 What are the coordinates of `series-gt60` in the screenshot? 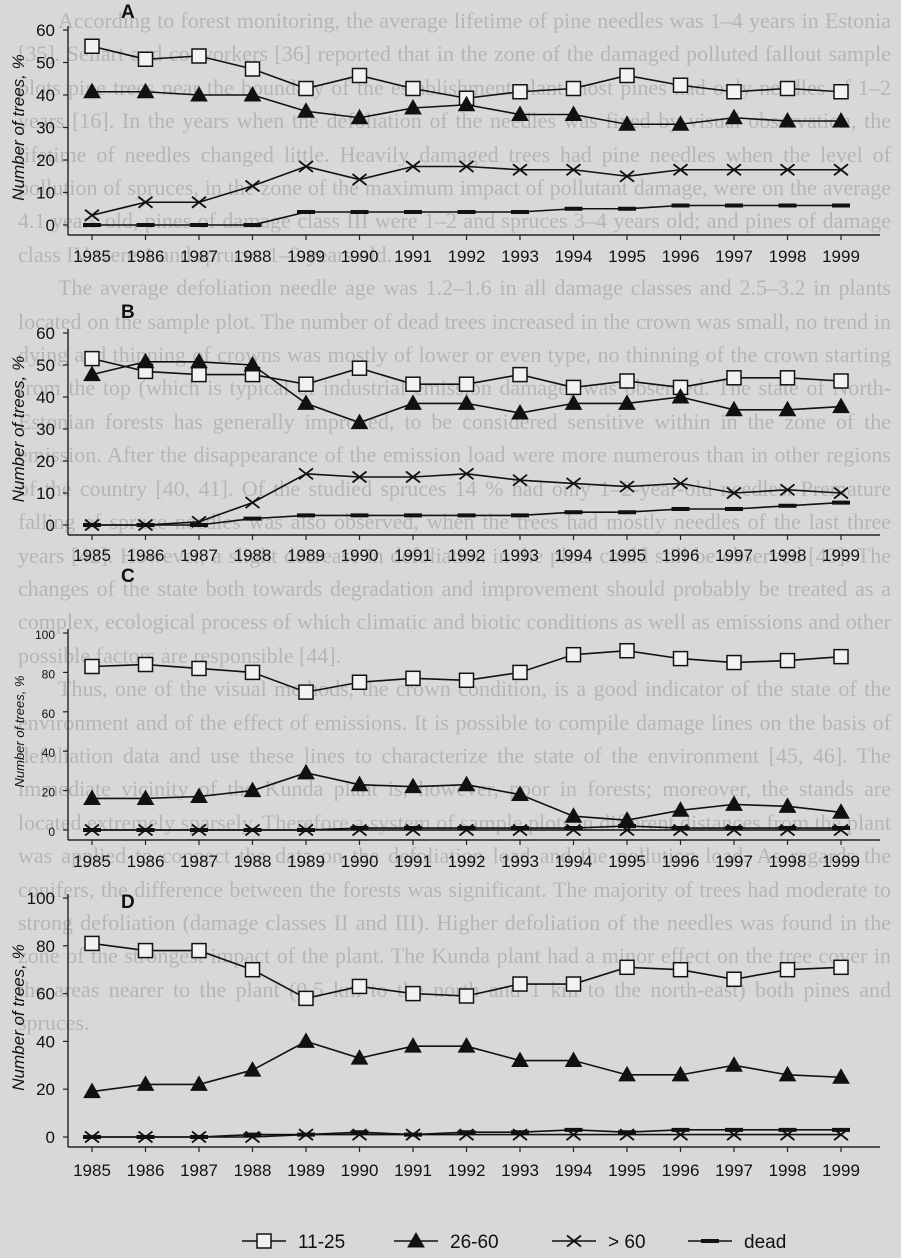 It's located at (466, 499).